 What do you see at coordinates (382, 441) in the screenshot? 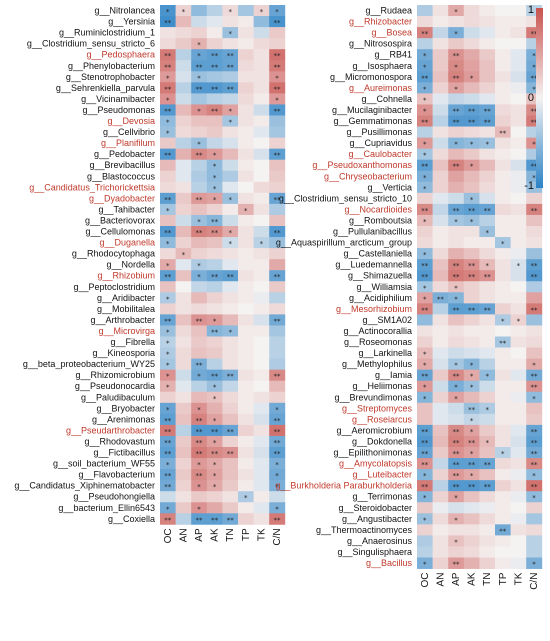
I see `row-label: g__Dokdonella` at bounding box center [382, 441].